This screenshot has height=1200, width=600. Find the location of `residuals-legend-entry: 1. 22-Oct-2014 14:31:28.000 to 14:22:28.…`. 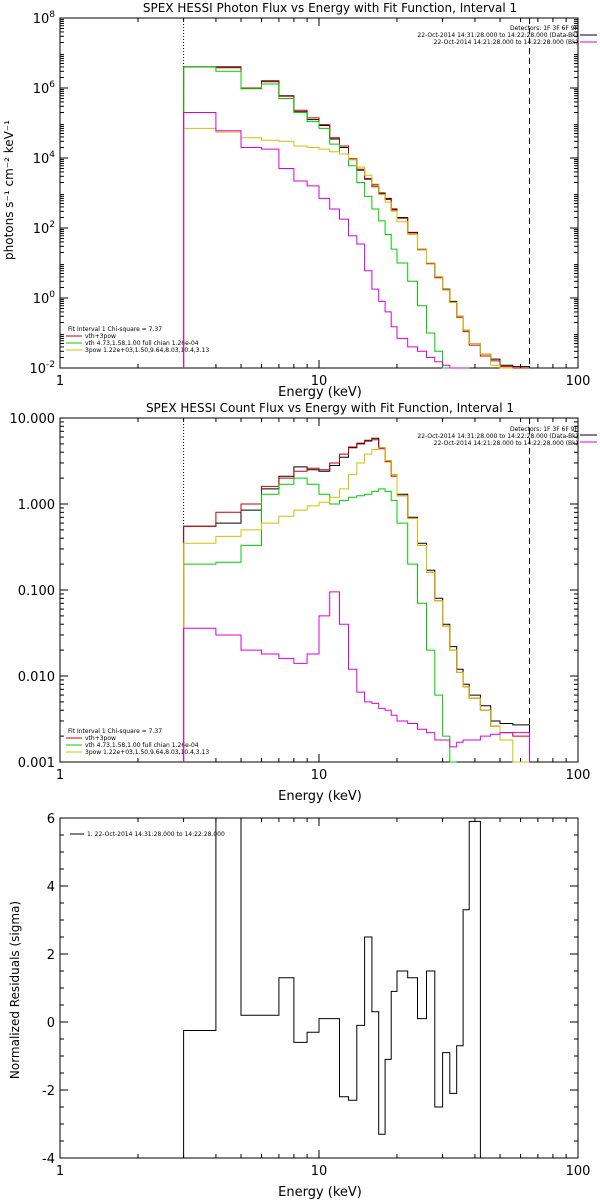

residuals-legend-entry: 1. 22-Oct-2014 14:31:28.000 to 14:22:28.… is located at coordinates (156, 834).